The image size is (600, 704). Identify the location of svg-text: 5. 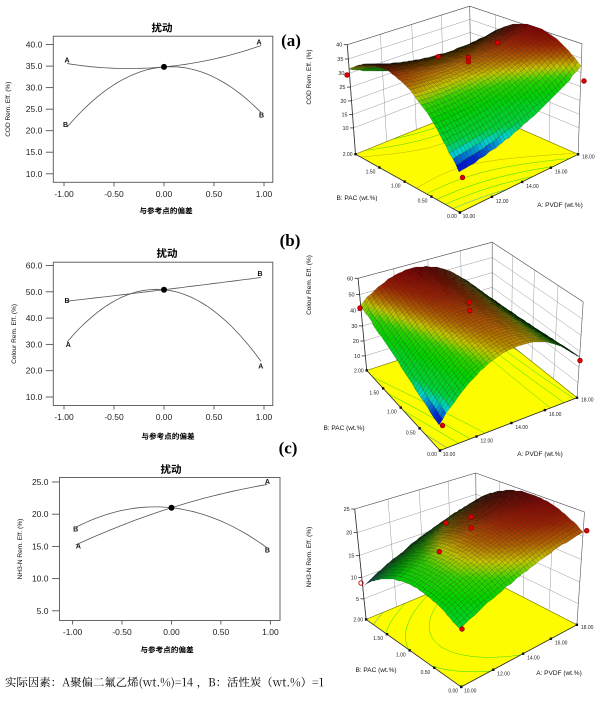
(357, 600).